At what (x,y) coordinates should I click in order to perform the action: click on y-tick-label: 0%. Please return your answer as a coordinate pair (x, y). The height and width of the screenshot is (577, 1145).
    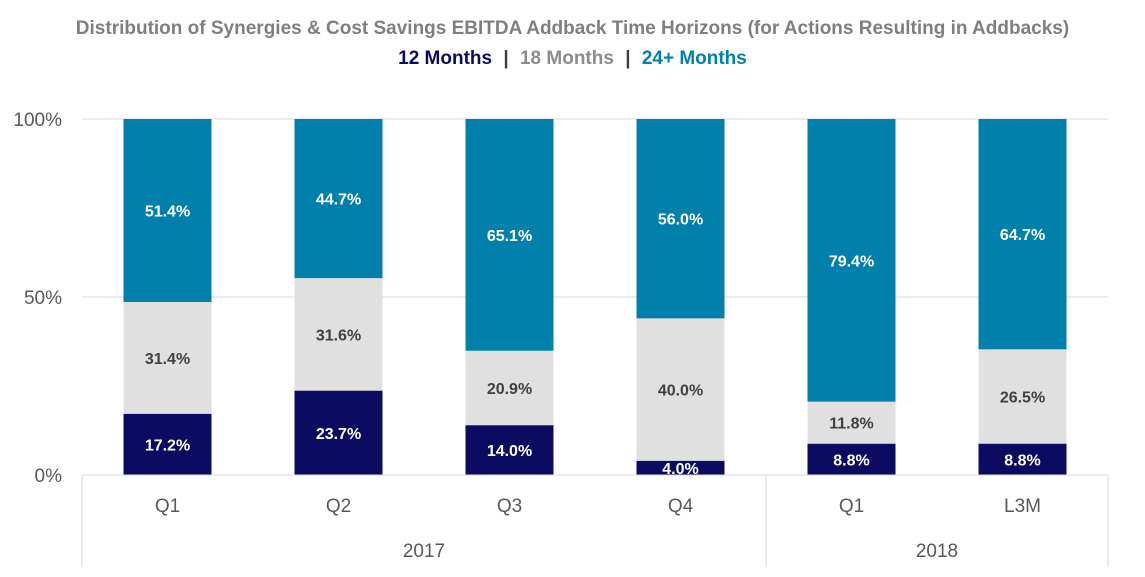
    Looking at the image, I should click on (49, 476).